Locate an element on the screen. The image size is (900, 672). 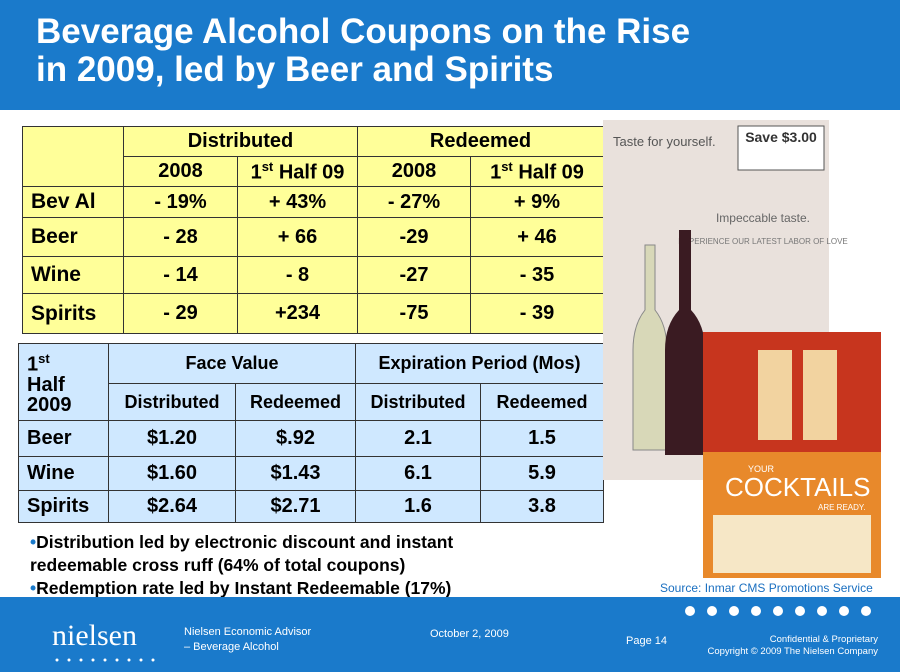
cell: -27 is located at coordinates (414, 275).